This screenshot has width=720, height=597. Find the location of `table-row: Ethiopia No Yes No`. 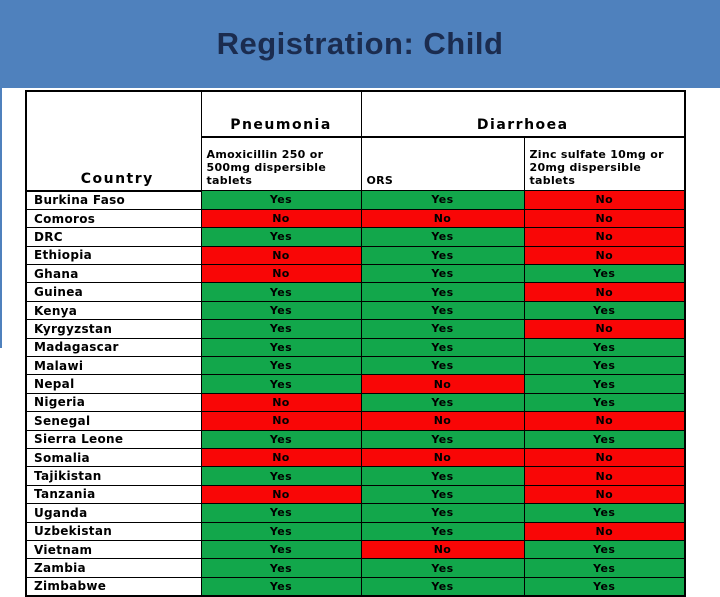

table-row: Ethiopia No Yes No is located at coordinates (355, 255).